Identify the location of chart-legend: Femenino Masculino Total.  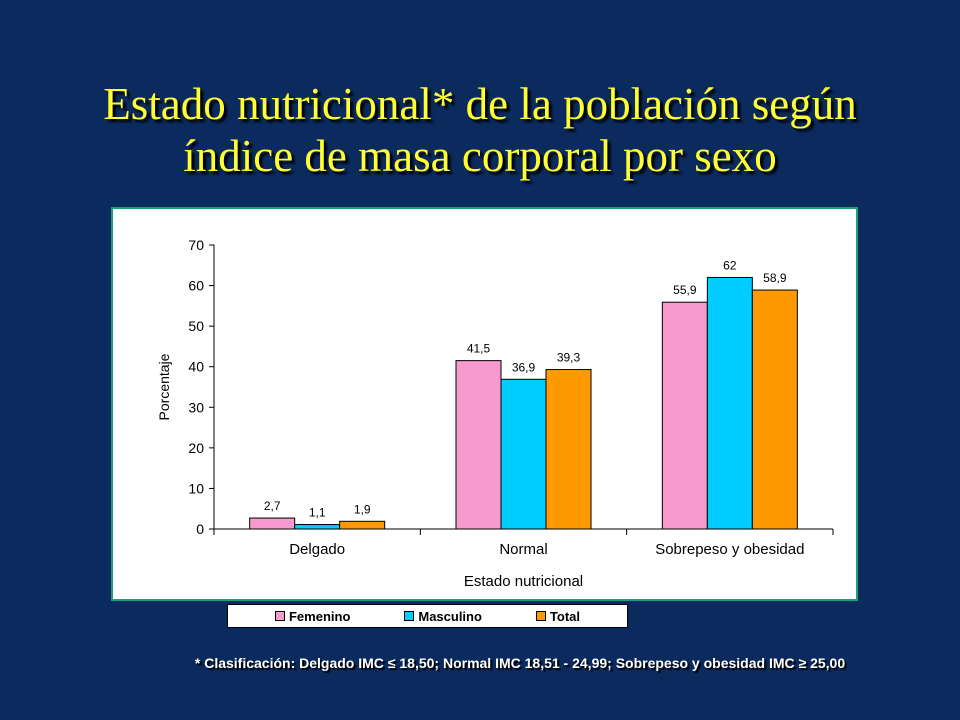
(427, 616).